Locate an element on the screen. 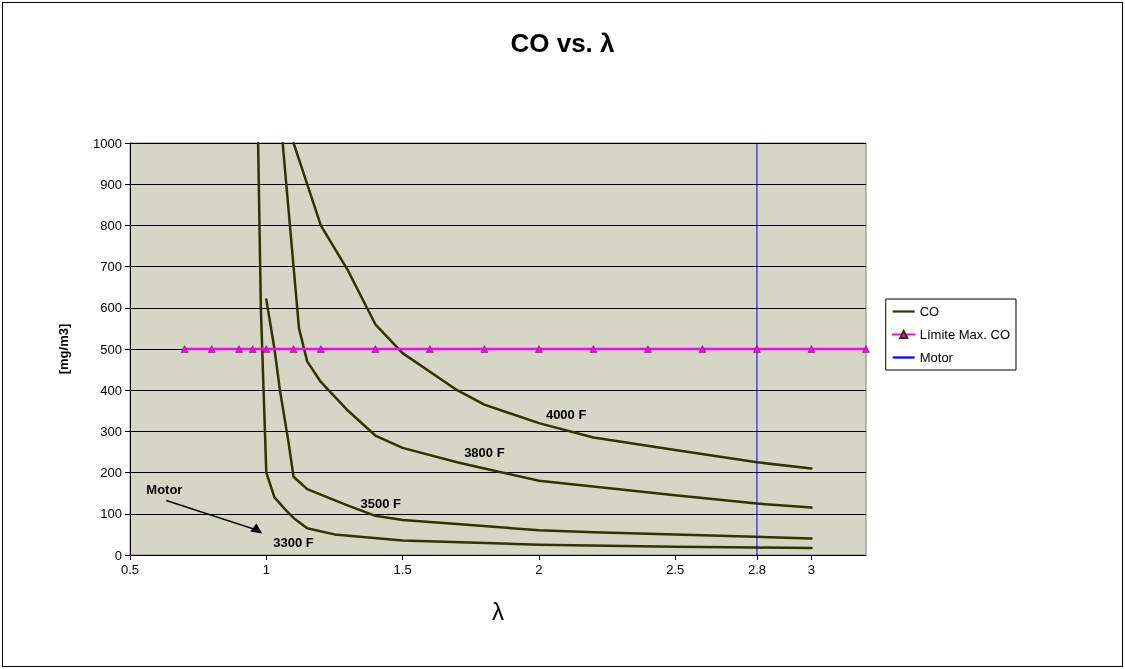 The image size is (1125, 669). y-tick-label: 500 is located at coordinates (111, 349).